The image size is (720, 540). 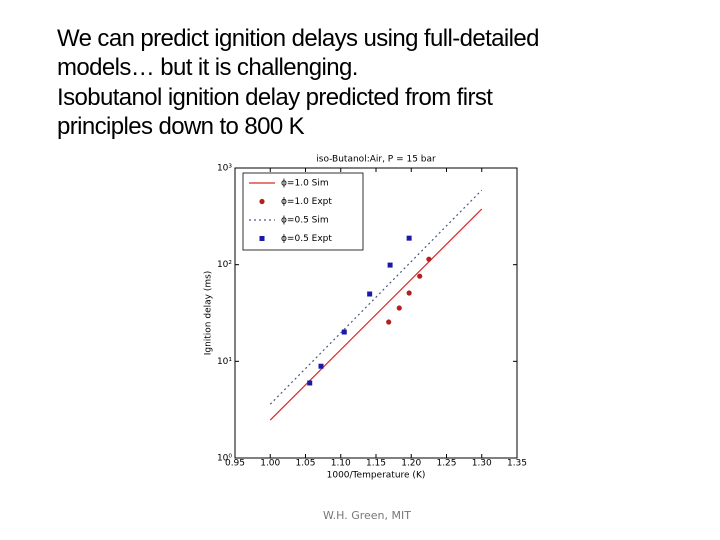 What do you see at coordinates (306, 239) in the screenshot?
I see `legend-label: ϕ=0.5 Expt` at bounding box center [306, 239].